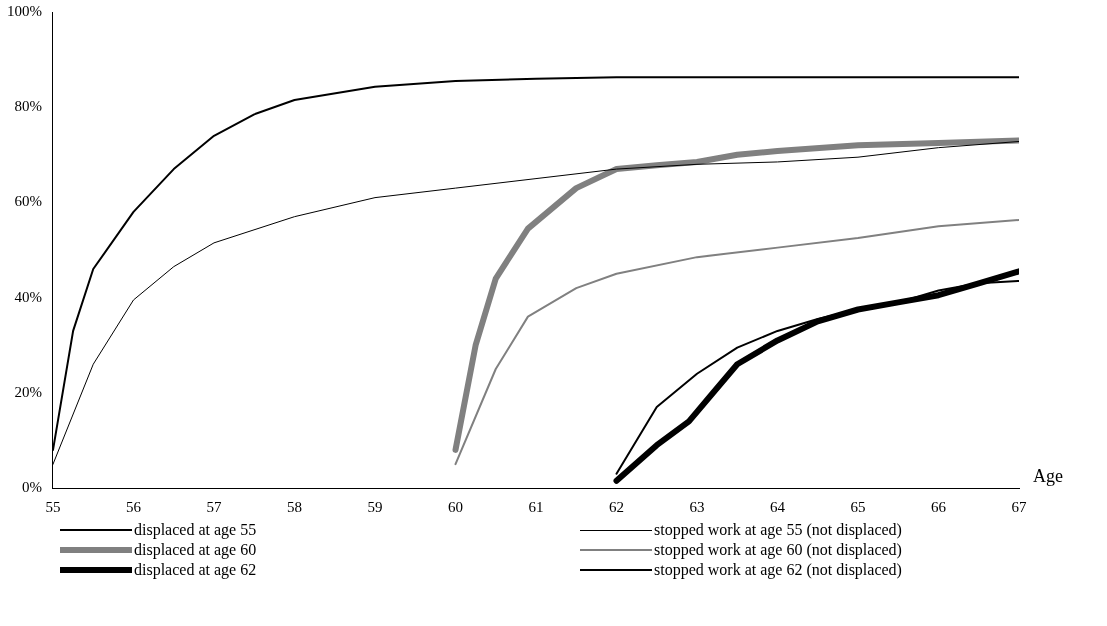  What do you see at coordinates (778, 506) in the screenshot?
I see `x-tick-label: 64` at bounding box center [778, 506].